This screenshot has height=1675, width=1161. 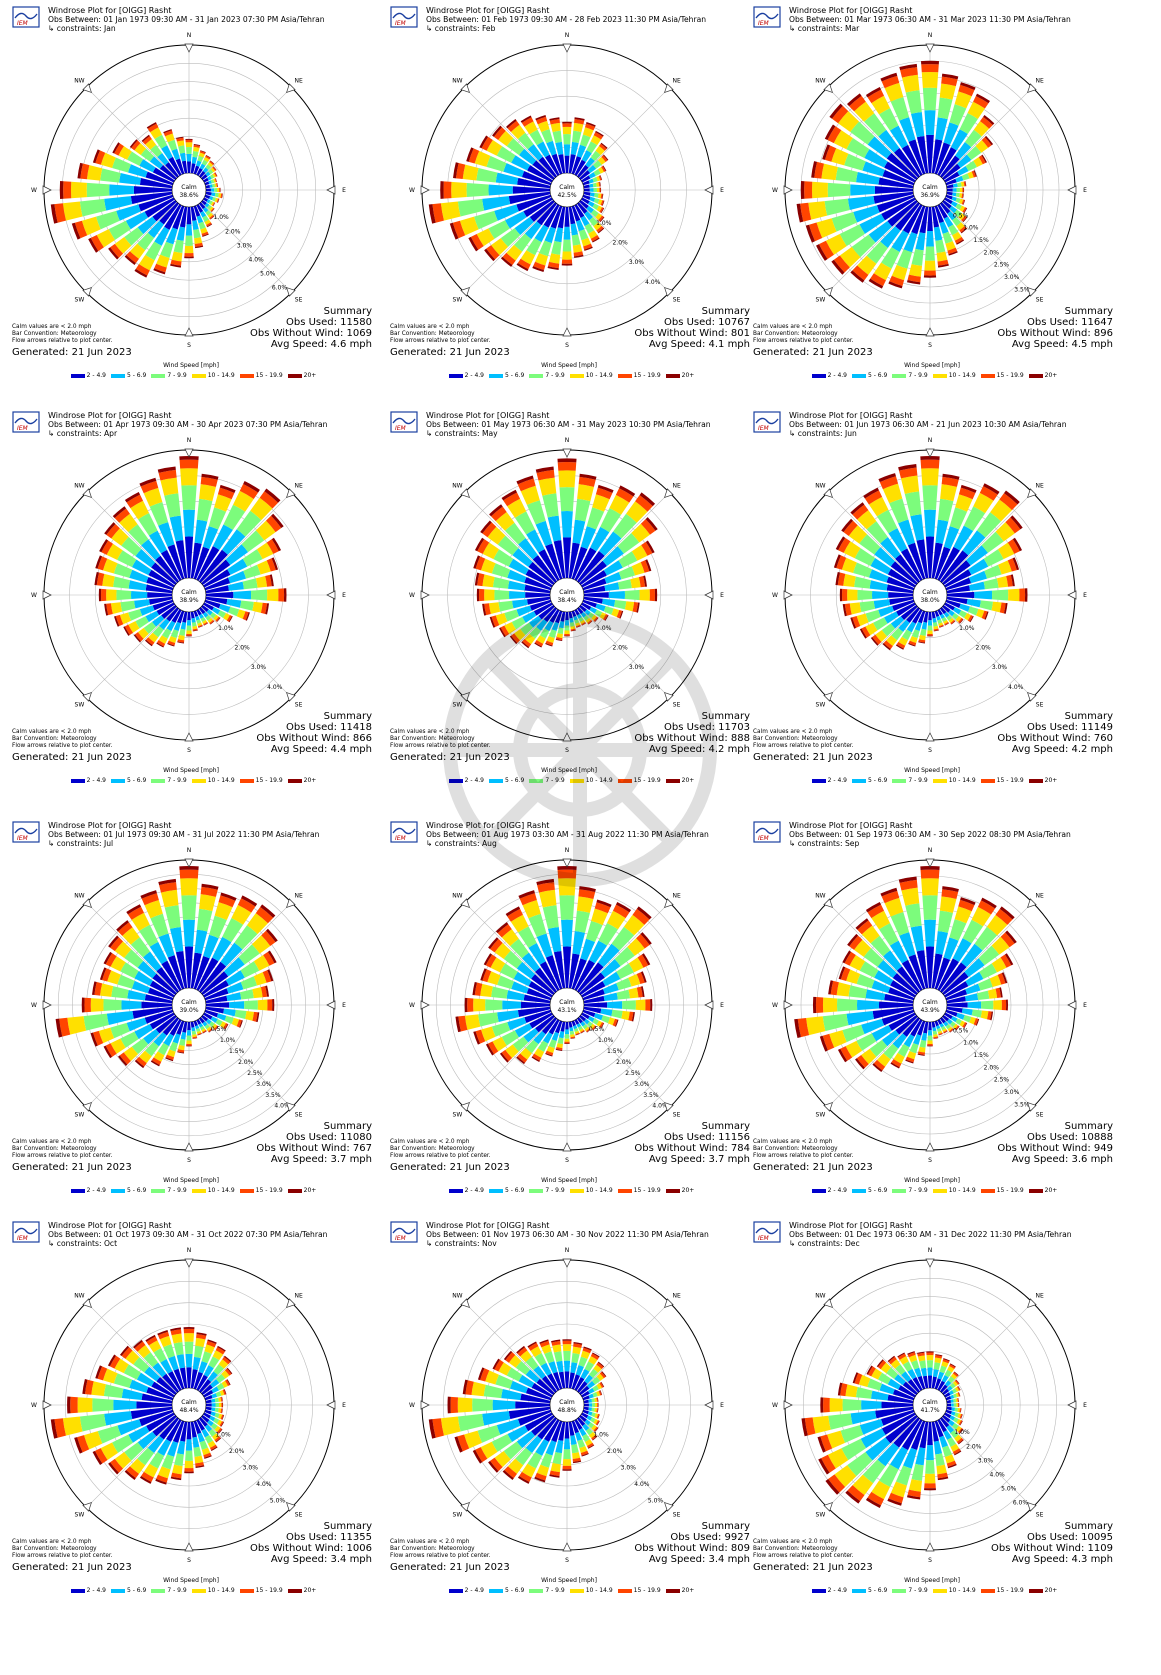 What do you see at coordinates (488, 1225) in the screenshot?
I see `plot-title: Windrose Plot for [OIGG] Rasht` at bounding box center [488, 1225].